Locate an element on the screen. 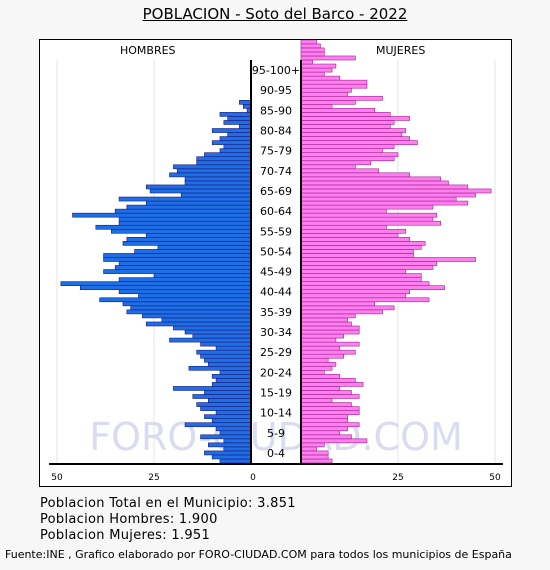  age-group-label: 30-34 is located at coordinates (276, 332).